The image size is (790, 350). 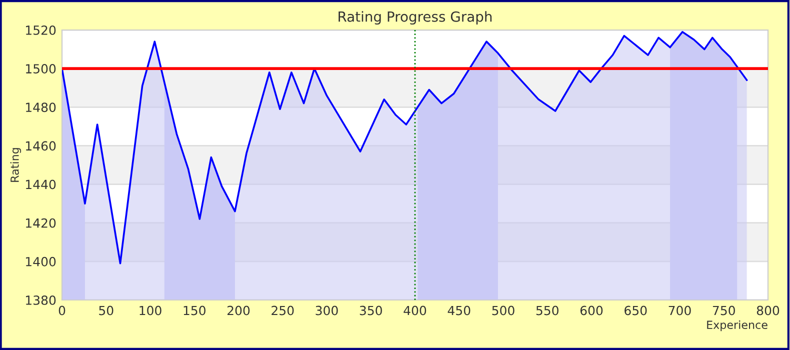 What do you see at coordinates (503, 311) in the screenshot?
I see `x-tick-label: 500` at bounding box center [503, 311].